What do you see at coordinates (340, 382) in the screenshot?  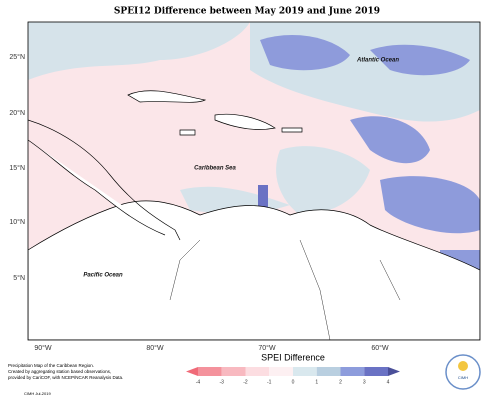 I see `legend-tick: 2` at bounding box center [340, 382].